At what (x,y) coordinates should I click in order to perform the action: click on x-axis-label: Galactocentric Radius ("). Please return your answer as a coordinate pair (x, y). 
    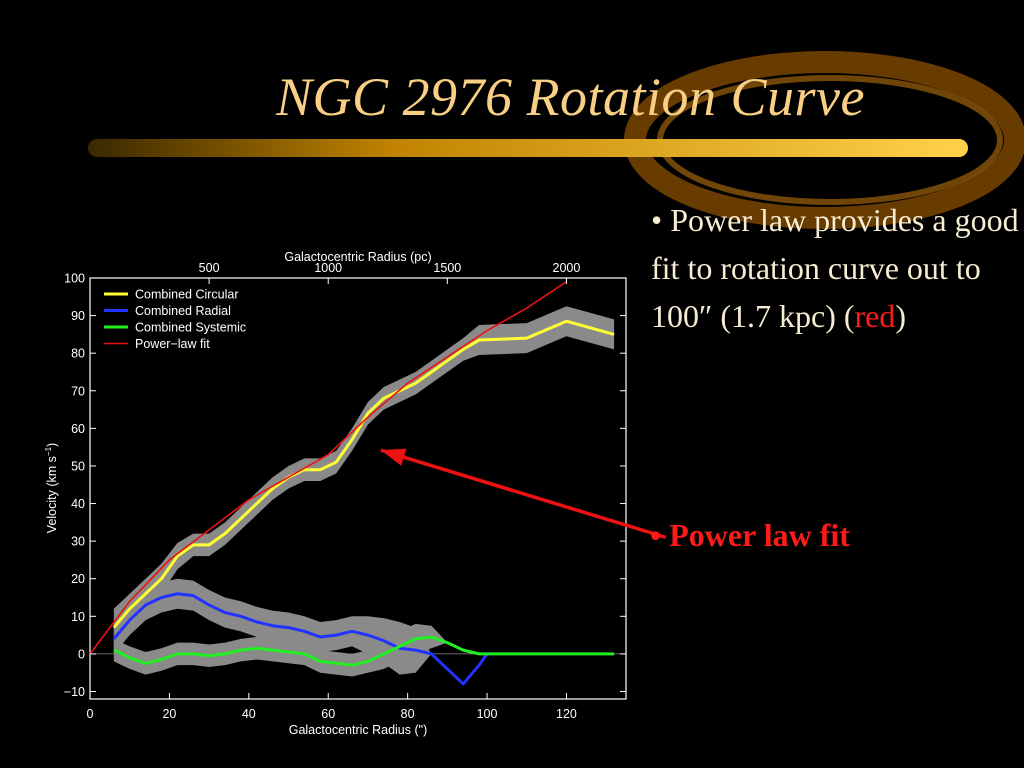
    Looking at the image, I should click on (358, 730).